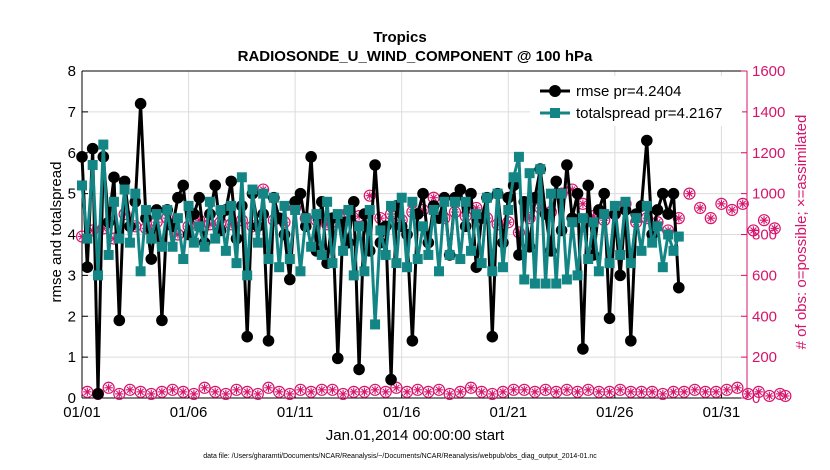  I want to click on x-axis-label: Jan.01,2014 00:00:00 start, so click(415, 435).